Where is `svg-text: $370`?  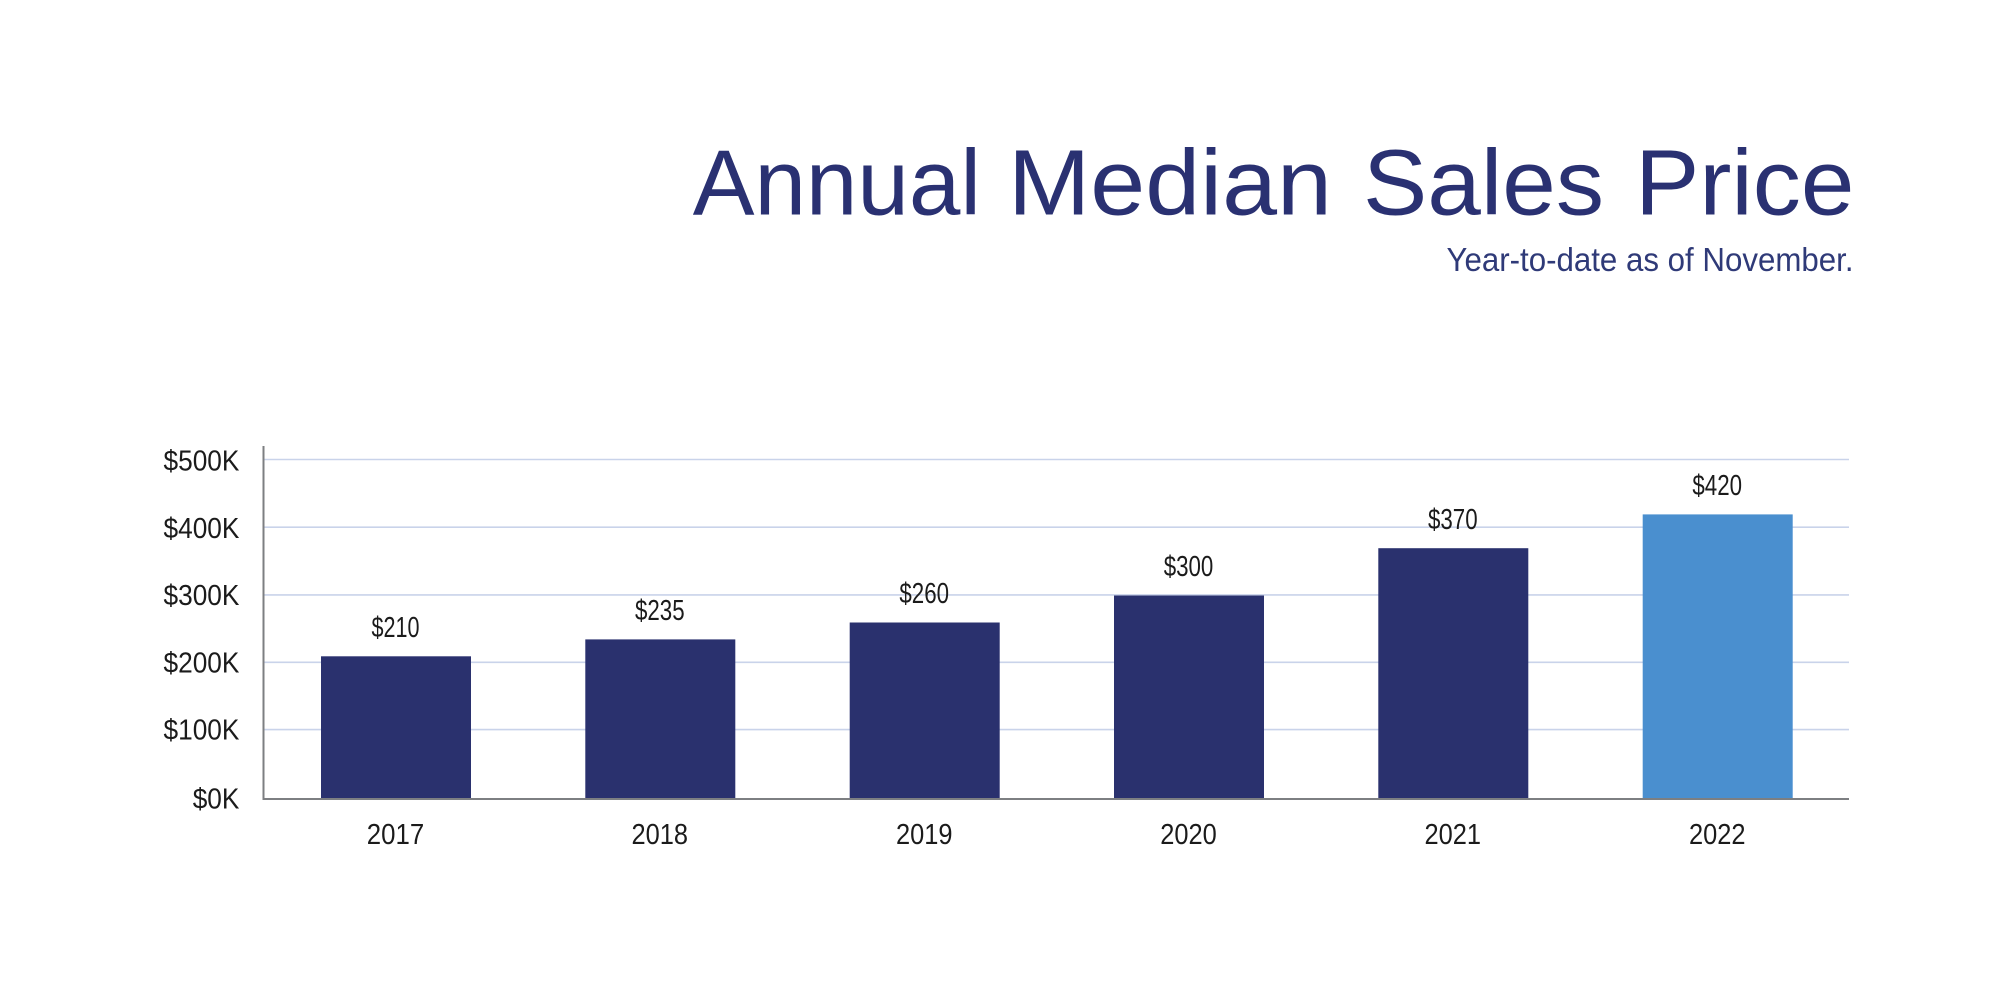 svg-text: $370 is located at coordinates (1453, 520).